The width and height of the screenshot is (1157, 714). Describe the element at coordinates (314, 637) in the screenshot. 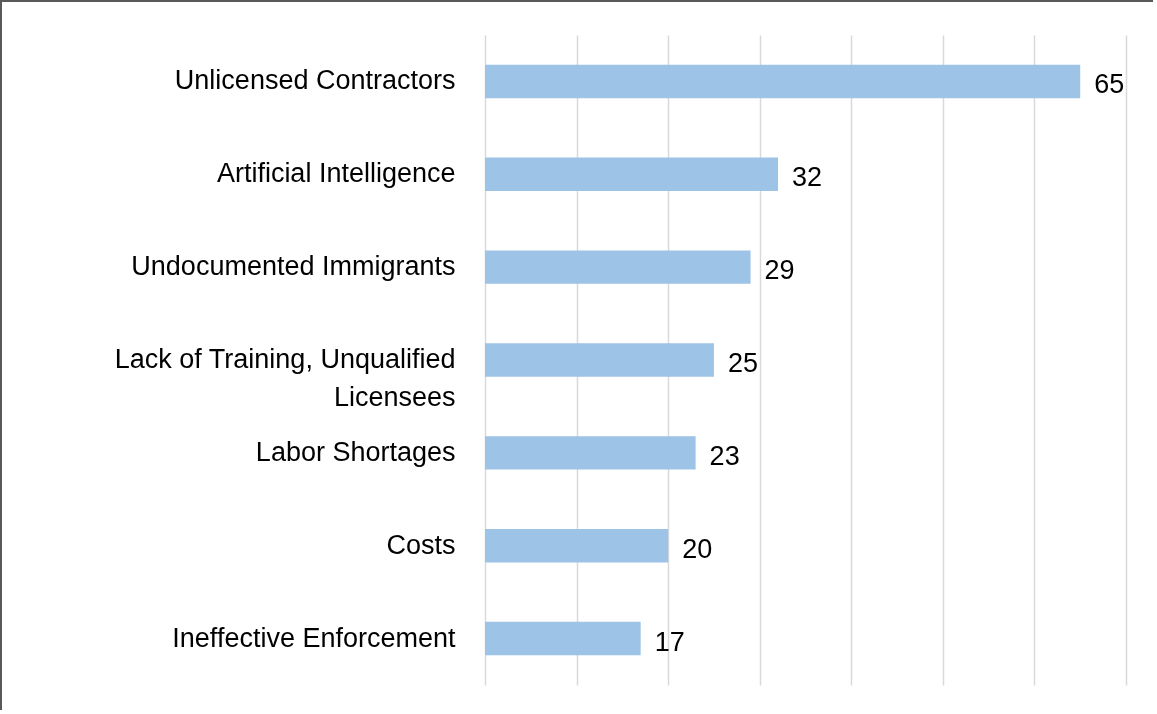

I see `y-tick-label: Ineffective Enforcement` at that location.